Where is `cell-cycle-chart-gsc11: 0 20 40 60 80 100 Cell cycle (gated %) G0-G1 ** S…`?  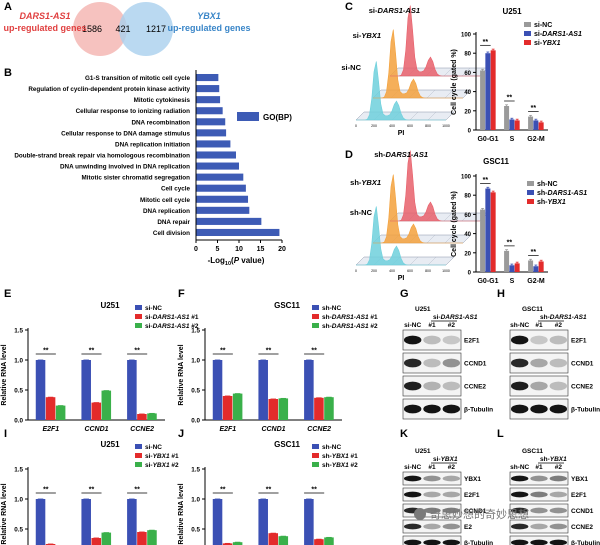
cell-cycle-chart-gsc11: 0 20 40 60 80 100 Cell cycle (gated %) G0-G1 ** S… is located at coordinates (519, 221).